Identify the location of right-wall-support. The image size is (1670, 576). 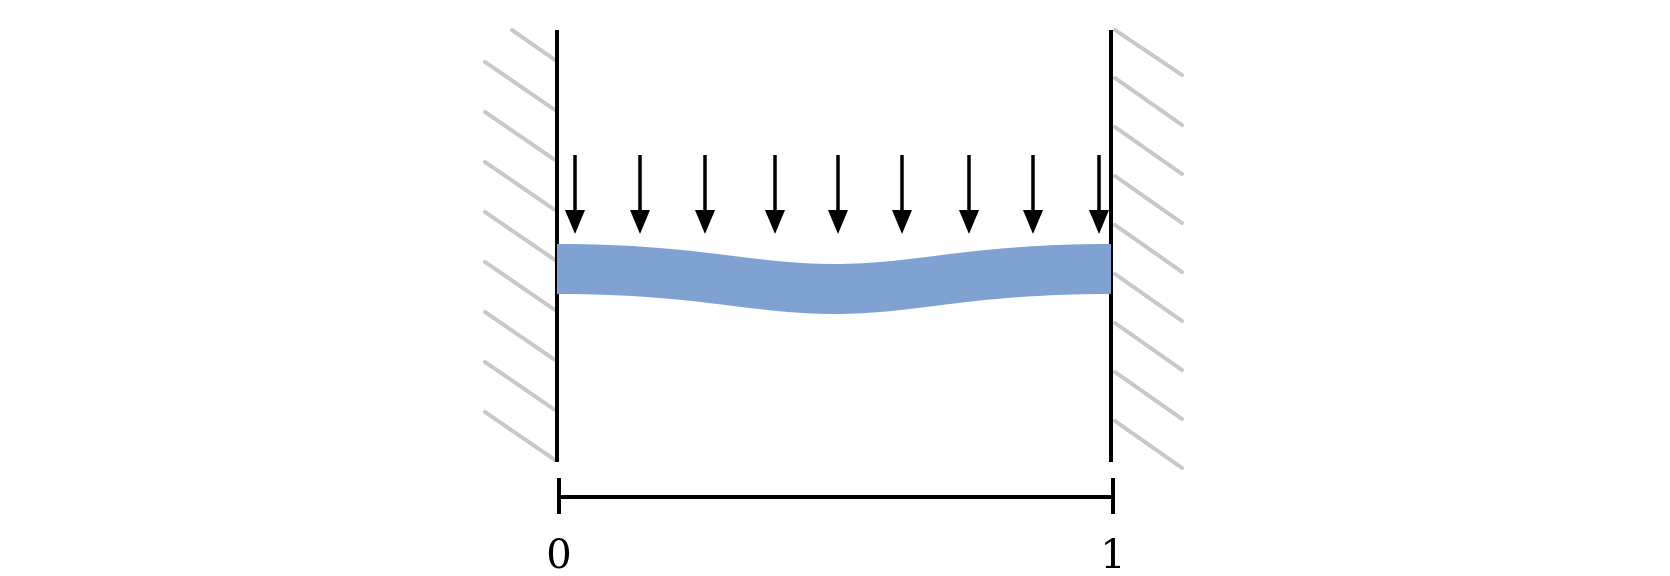
(1146, 249).